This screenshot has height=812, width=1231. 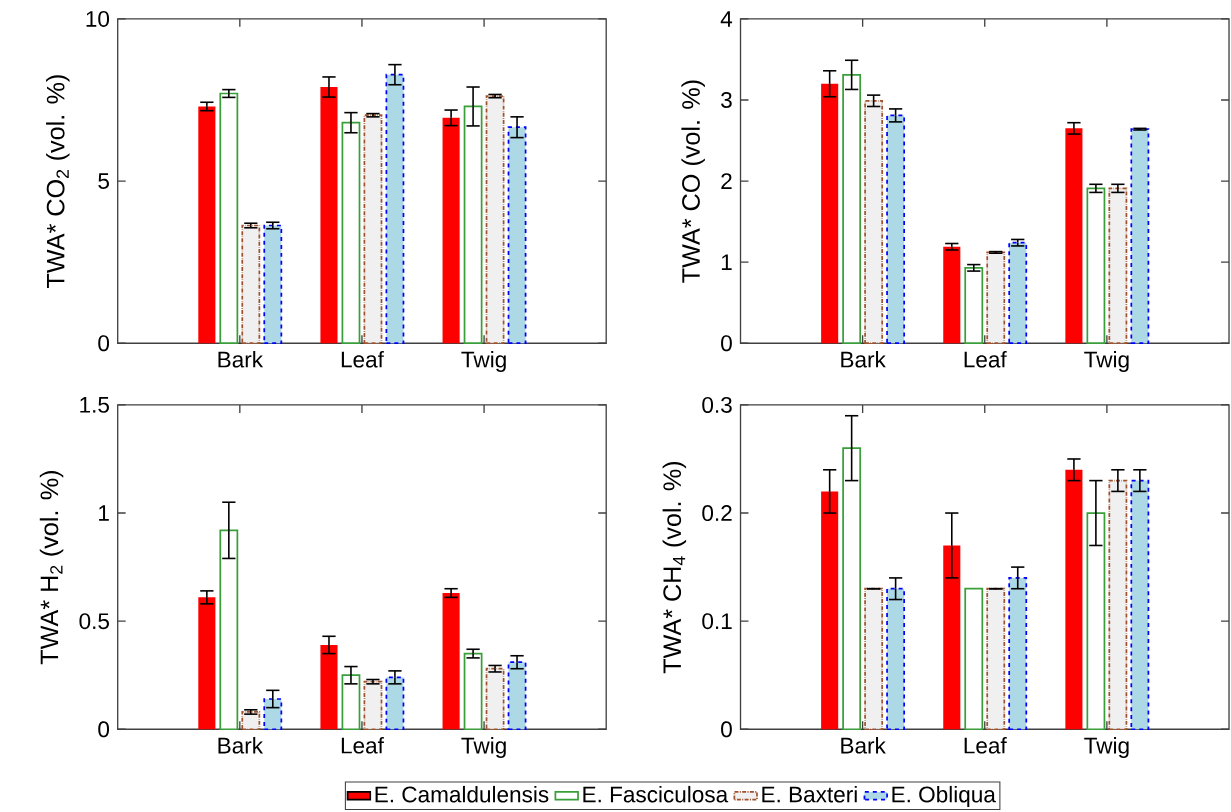 I want to click on y-tick-label: 0.1, so click(x=717, y=621).